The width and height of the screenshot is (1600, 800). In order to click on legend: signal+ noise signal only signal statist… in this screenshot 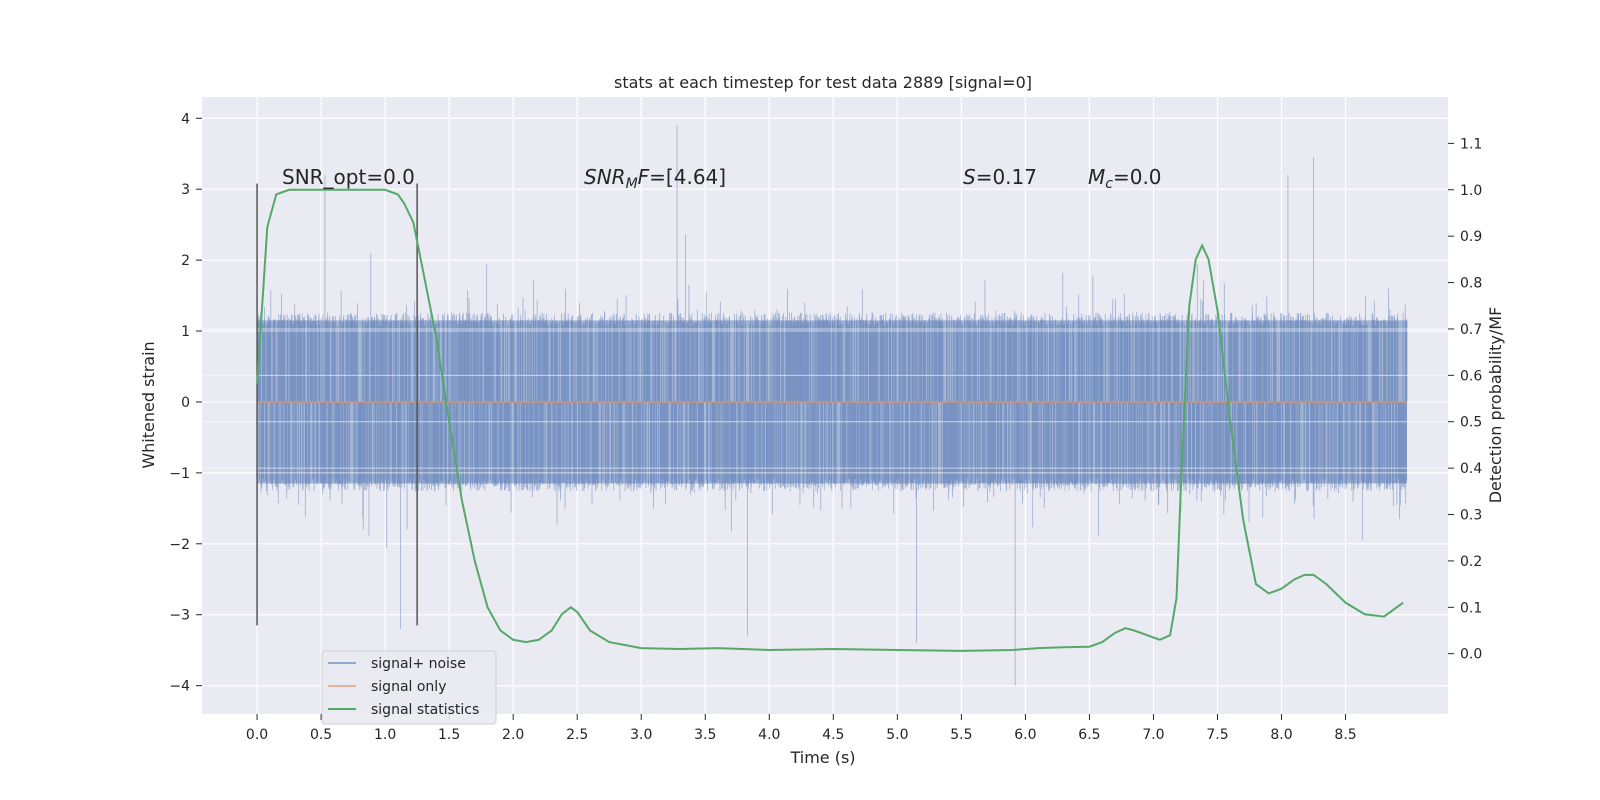, I will do `click(409, 687)`.